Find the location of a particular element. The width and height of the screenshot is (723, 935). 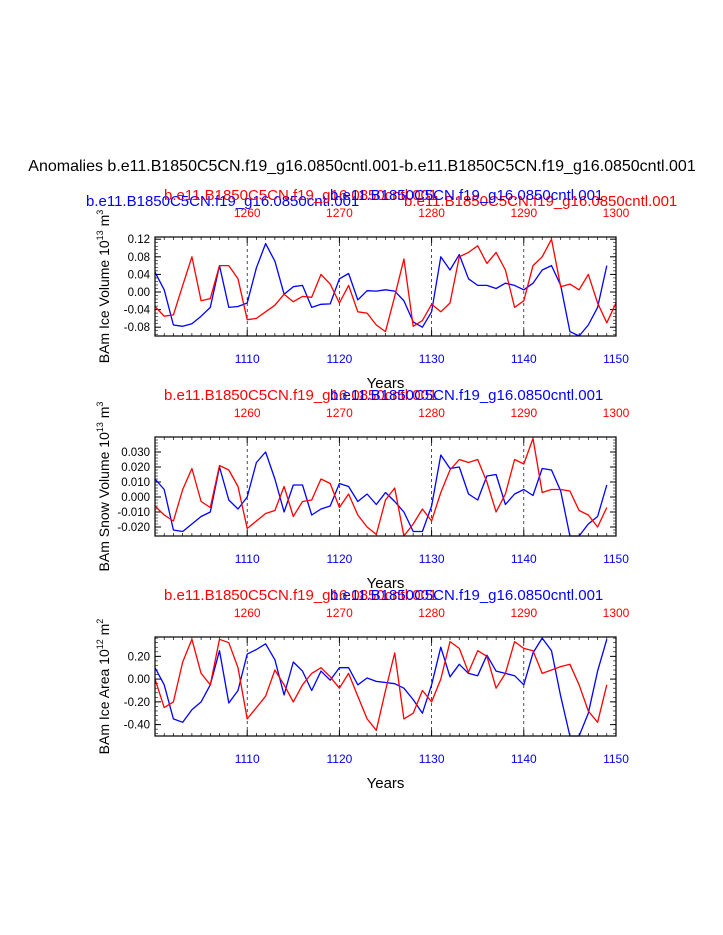

y-tick-label: 0.030 is located at coordinates (135, 453).